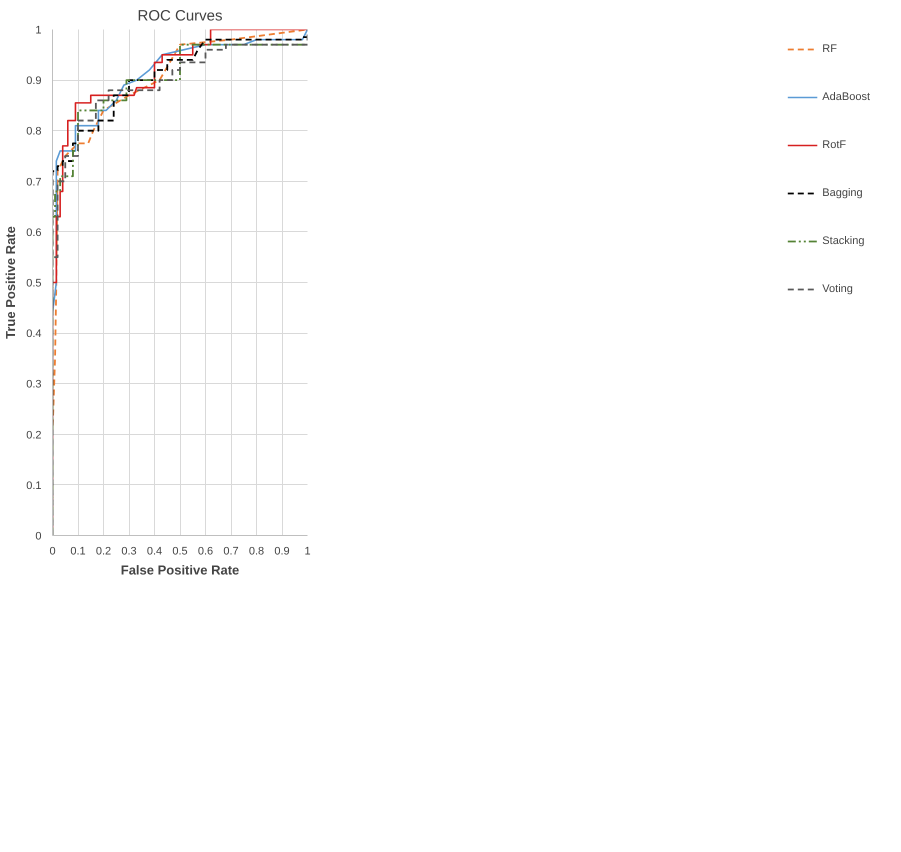 The width and height of the screenshot is (901, 852). Describe the element at coordinates (843, 241) in the screenshot. I see `legend-label: Stacking` at that location.